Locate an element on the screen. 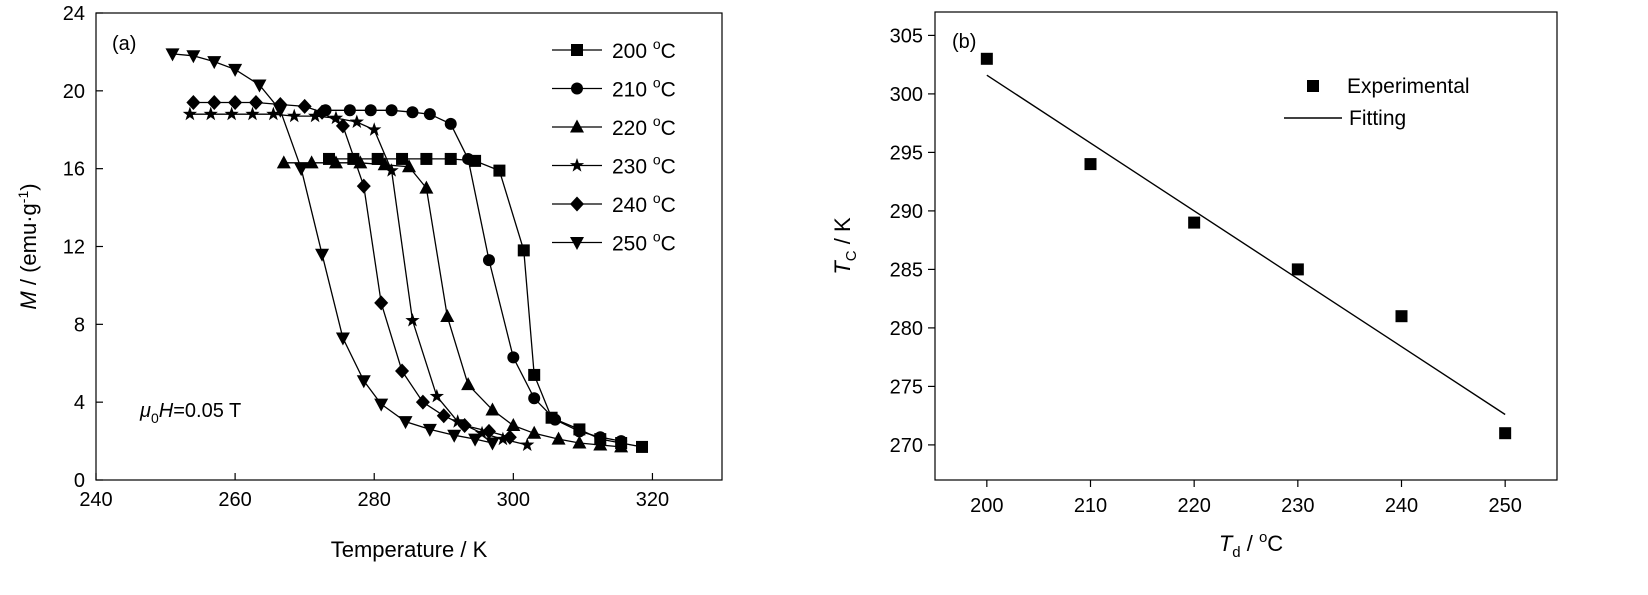 The height and width of the screenshot is (595, 1648). x-tick-label: 320 is located at coordinates (652, 500).